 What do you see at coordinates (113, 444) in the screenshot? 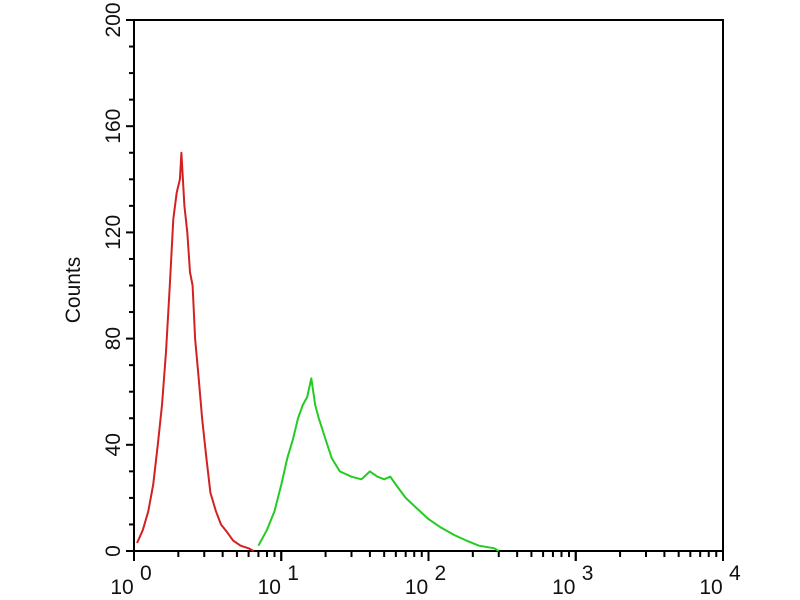
I see `y-tick-label: 40` at bounding box center [113, 444].